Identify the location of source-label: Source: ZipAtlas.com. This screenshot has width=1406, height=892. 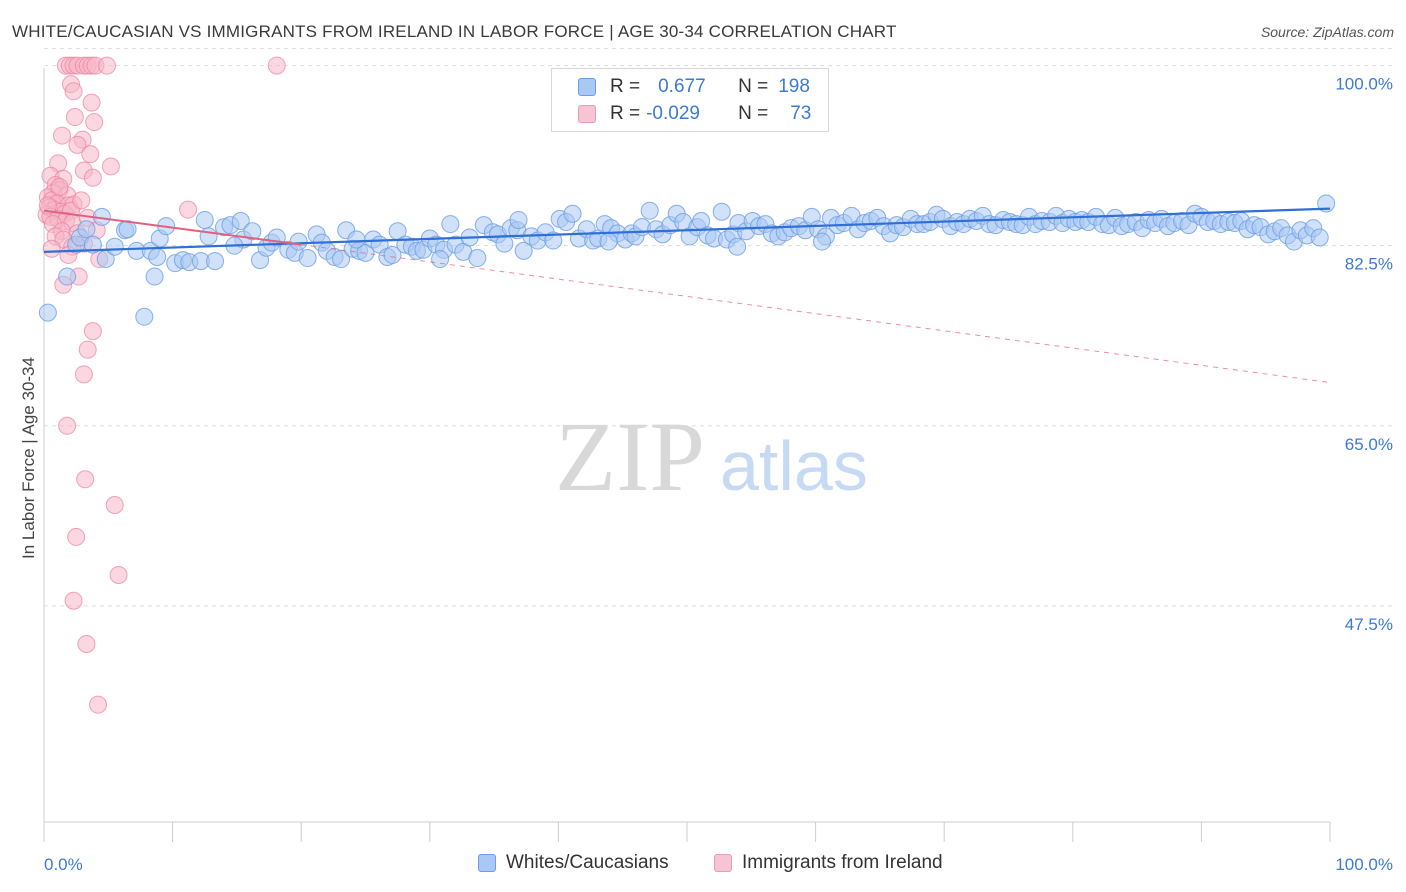
(1327, 32).